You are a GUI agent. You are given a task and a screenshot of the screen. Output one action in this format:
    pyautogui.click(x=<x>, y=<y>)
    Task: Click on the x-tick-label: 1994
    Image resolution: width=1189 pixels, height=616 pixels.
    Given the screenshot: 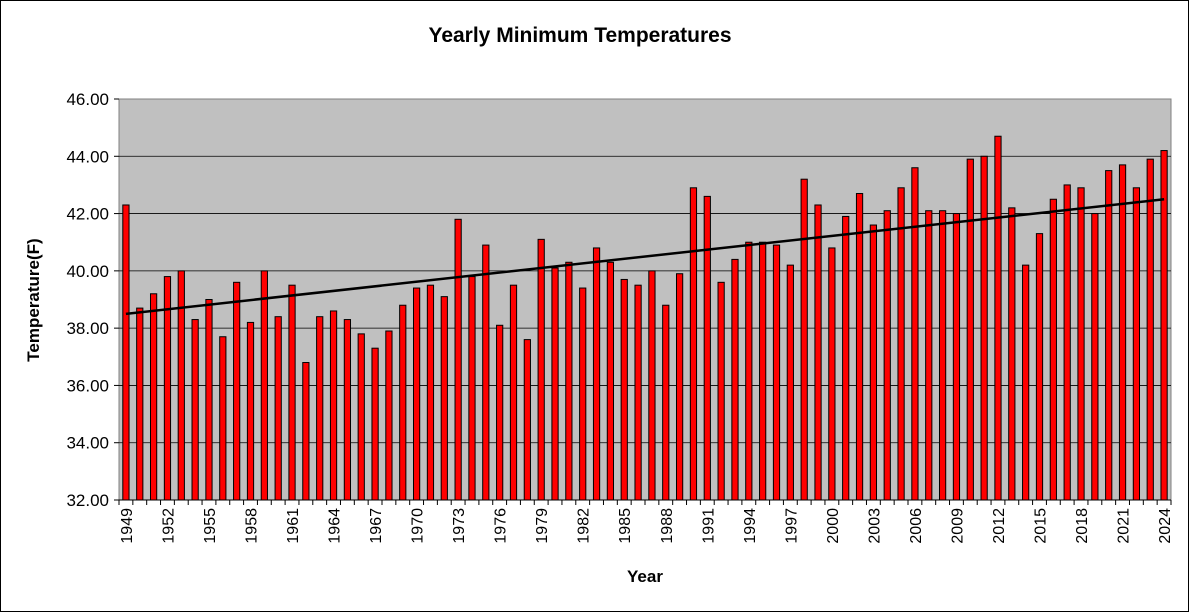 What is the action you would take?
    pyautogui.click(x=750, y=526)
    